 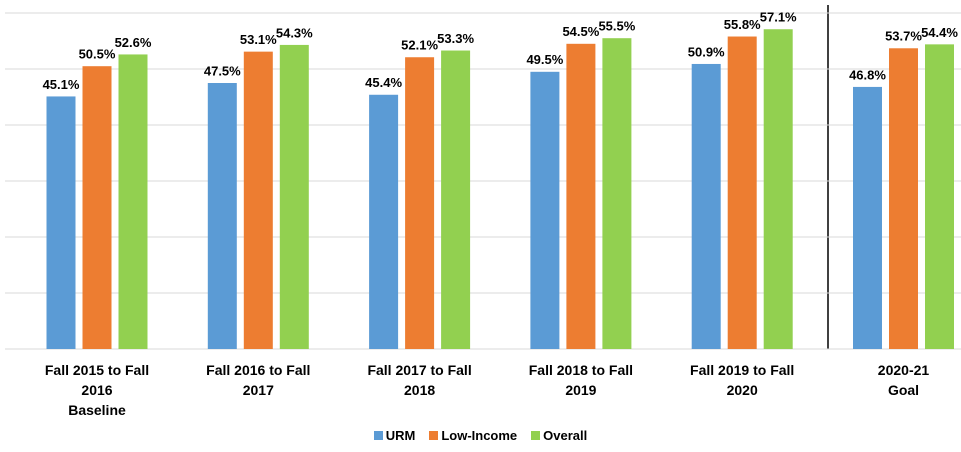 I want to click on x-tick-label: Fall 2016 to Fall 2017, so click(x=258, y=380).